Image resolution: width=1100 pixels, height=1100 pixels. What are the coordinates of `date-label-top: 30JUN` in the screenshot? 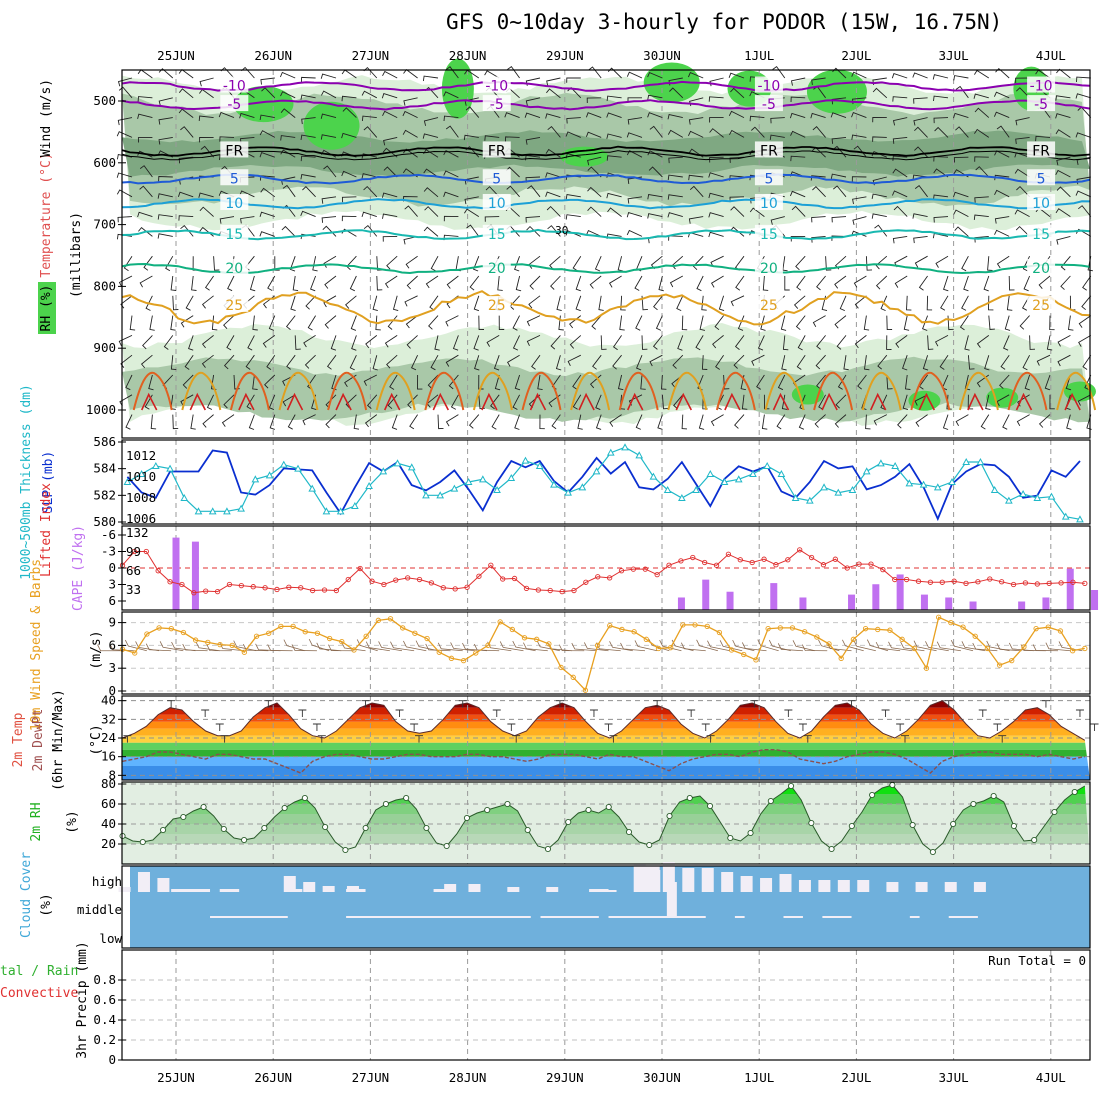 It's located at (662, 55).